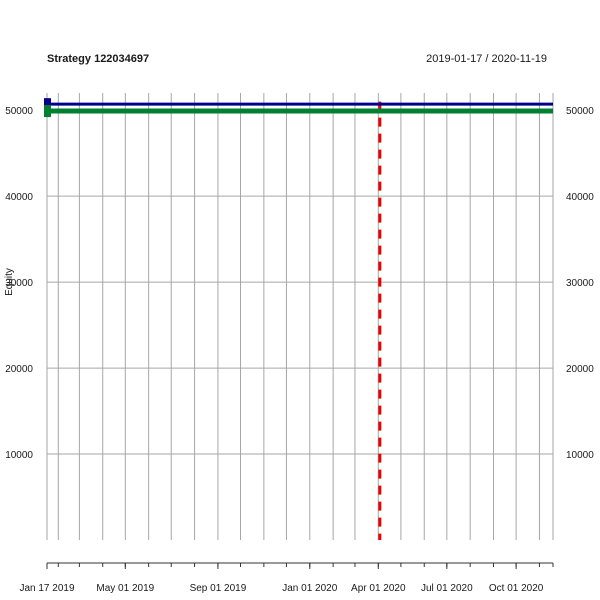 This screenshot has height=600, width=600. What do you see at coordinates (98, 59) in the screenshot?
I see `chart-title: Strategy 122034697` at bounding box center [98, 59].